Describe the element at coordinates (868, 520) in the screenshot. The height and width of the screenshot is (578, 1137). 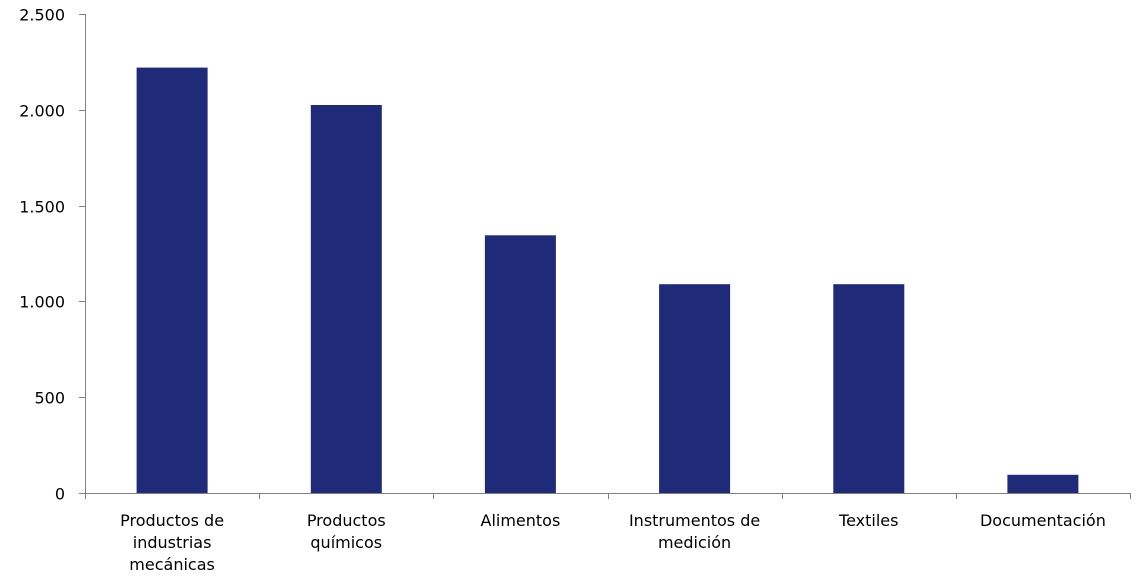
I see `x-tick-label: Textiles` at that location.